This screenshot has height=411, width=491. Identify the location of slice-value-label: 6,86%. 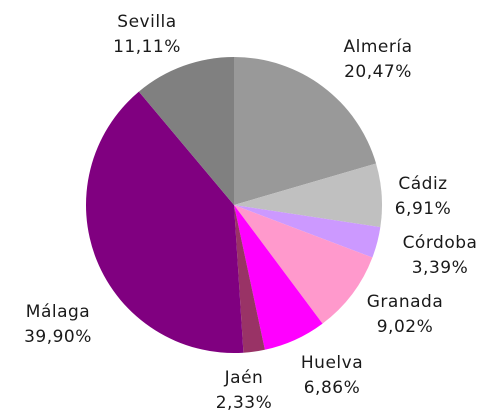
(332, 388).